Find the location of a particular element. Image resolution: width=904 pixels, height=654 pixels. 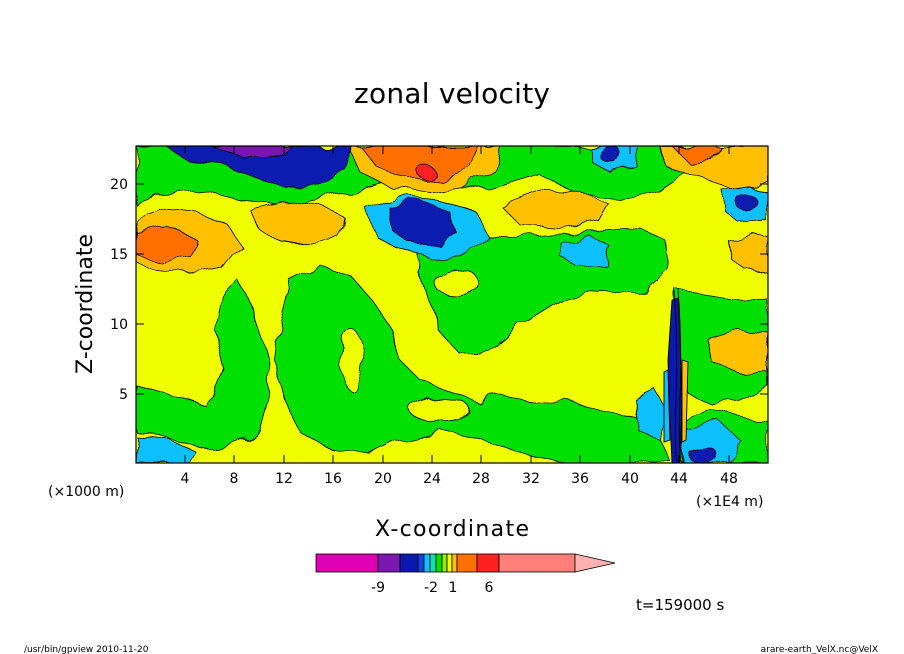

x-unit-right: (×1E4 m) is located at coordinates (729, 502).